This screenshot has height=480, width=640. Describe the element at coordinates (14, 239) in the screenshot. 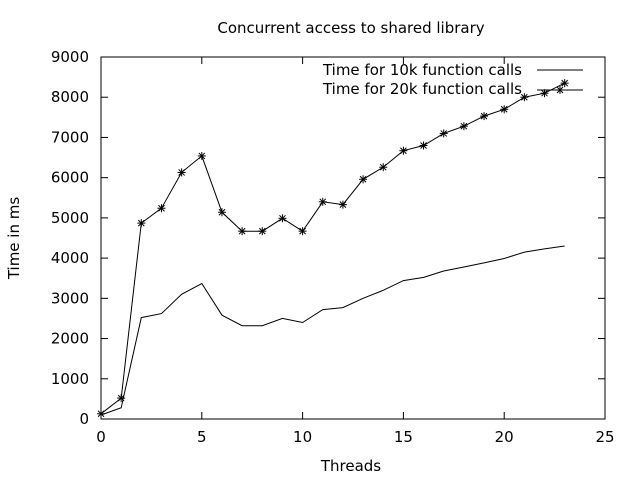

I see `y-axis-label: Time in ms` at that location.